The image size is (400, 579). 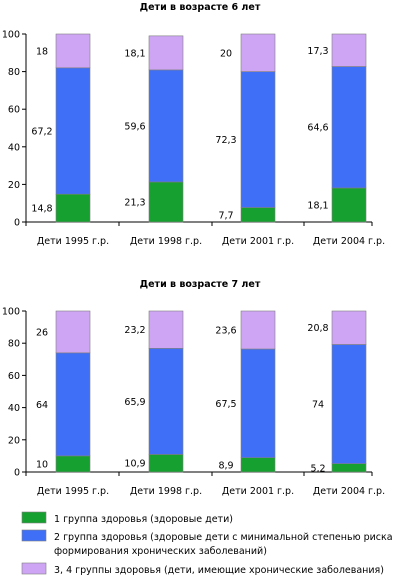 What do you see at coordinates (134, 464) in the screenshot?
I see `data-label-group1: 10,9` at bounding box center [134, 464].